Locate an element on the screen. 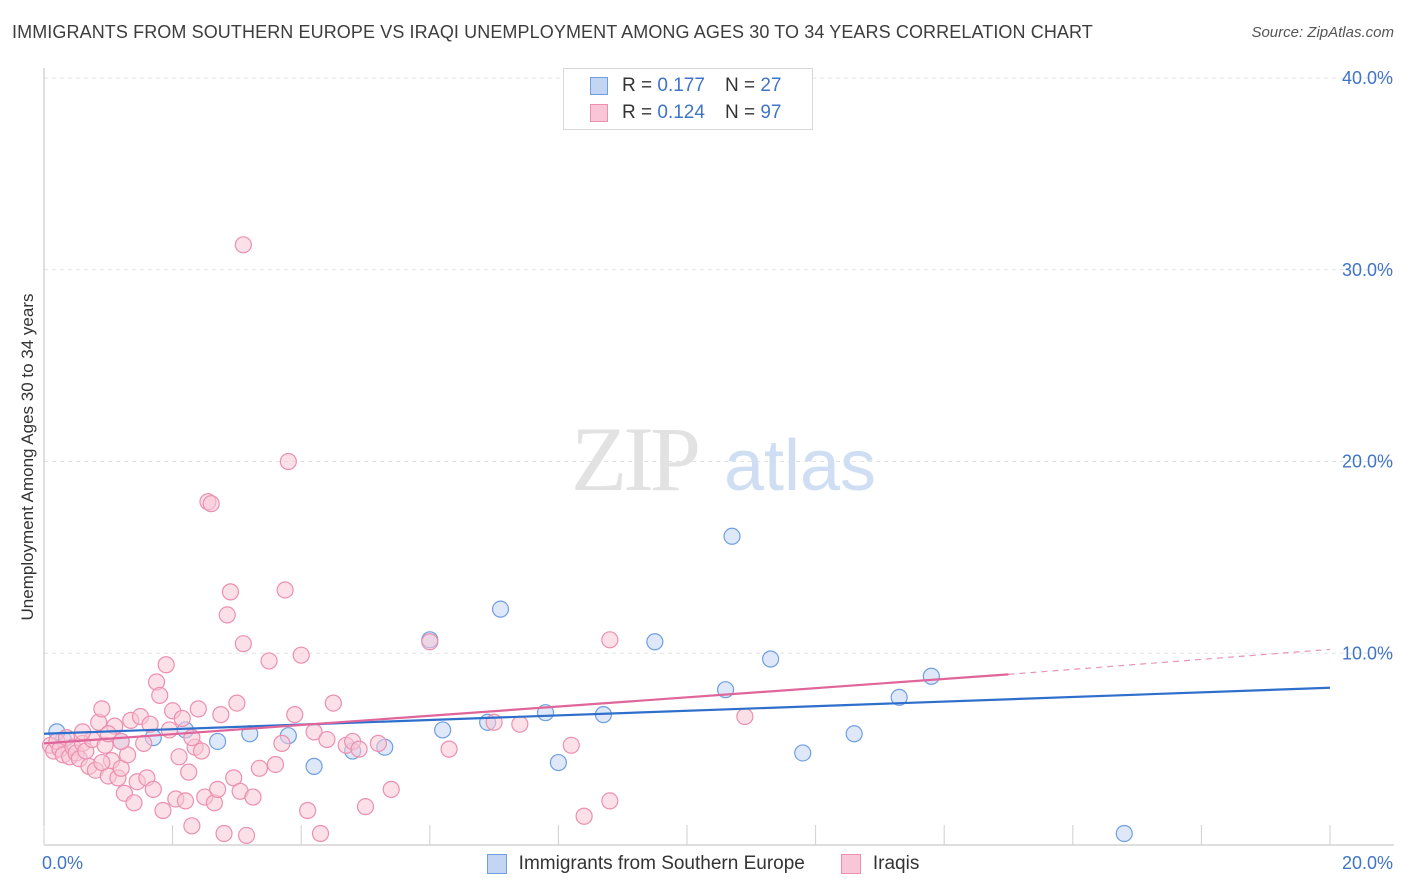 The width and height of the screenshot is (1406, 892). legend-row-iraqis: R = 0.124 N = 97 is located at coordinates (685, 113).